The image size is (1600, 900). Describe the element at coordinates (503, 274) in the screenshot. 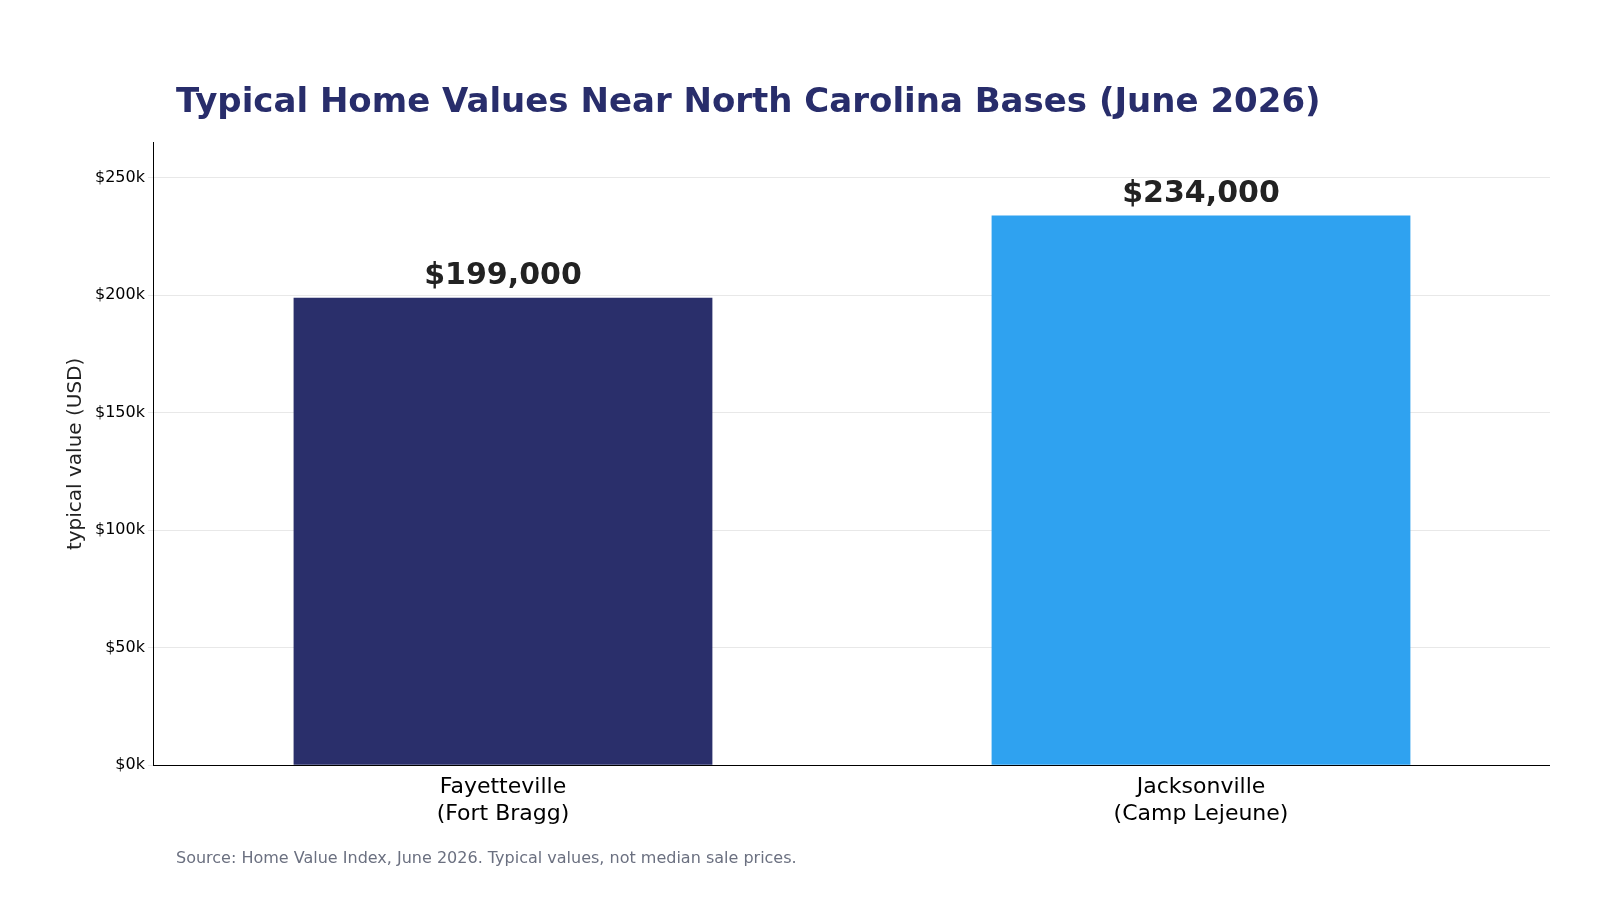

I see `data-label: $199,000` at that location.